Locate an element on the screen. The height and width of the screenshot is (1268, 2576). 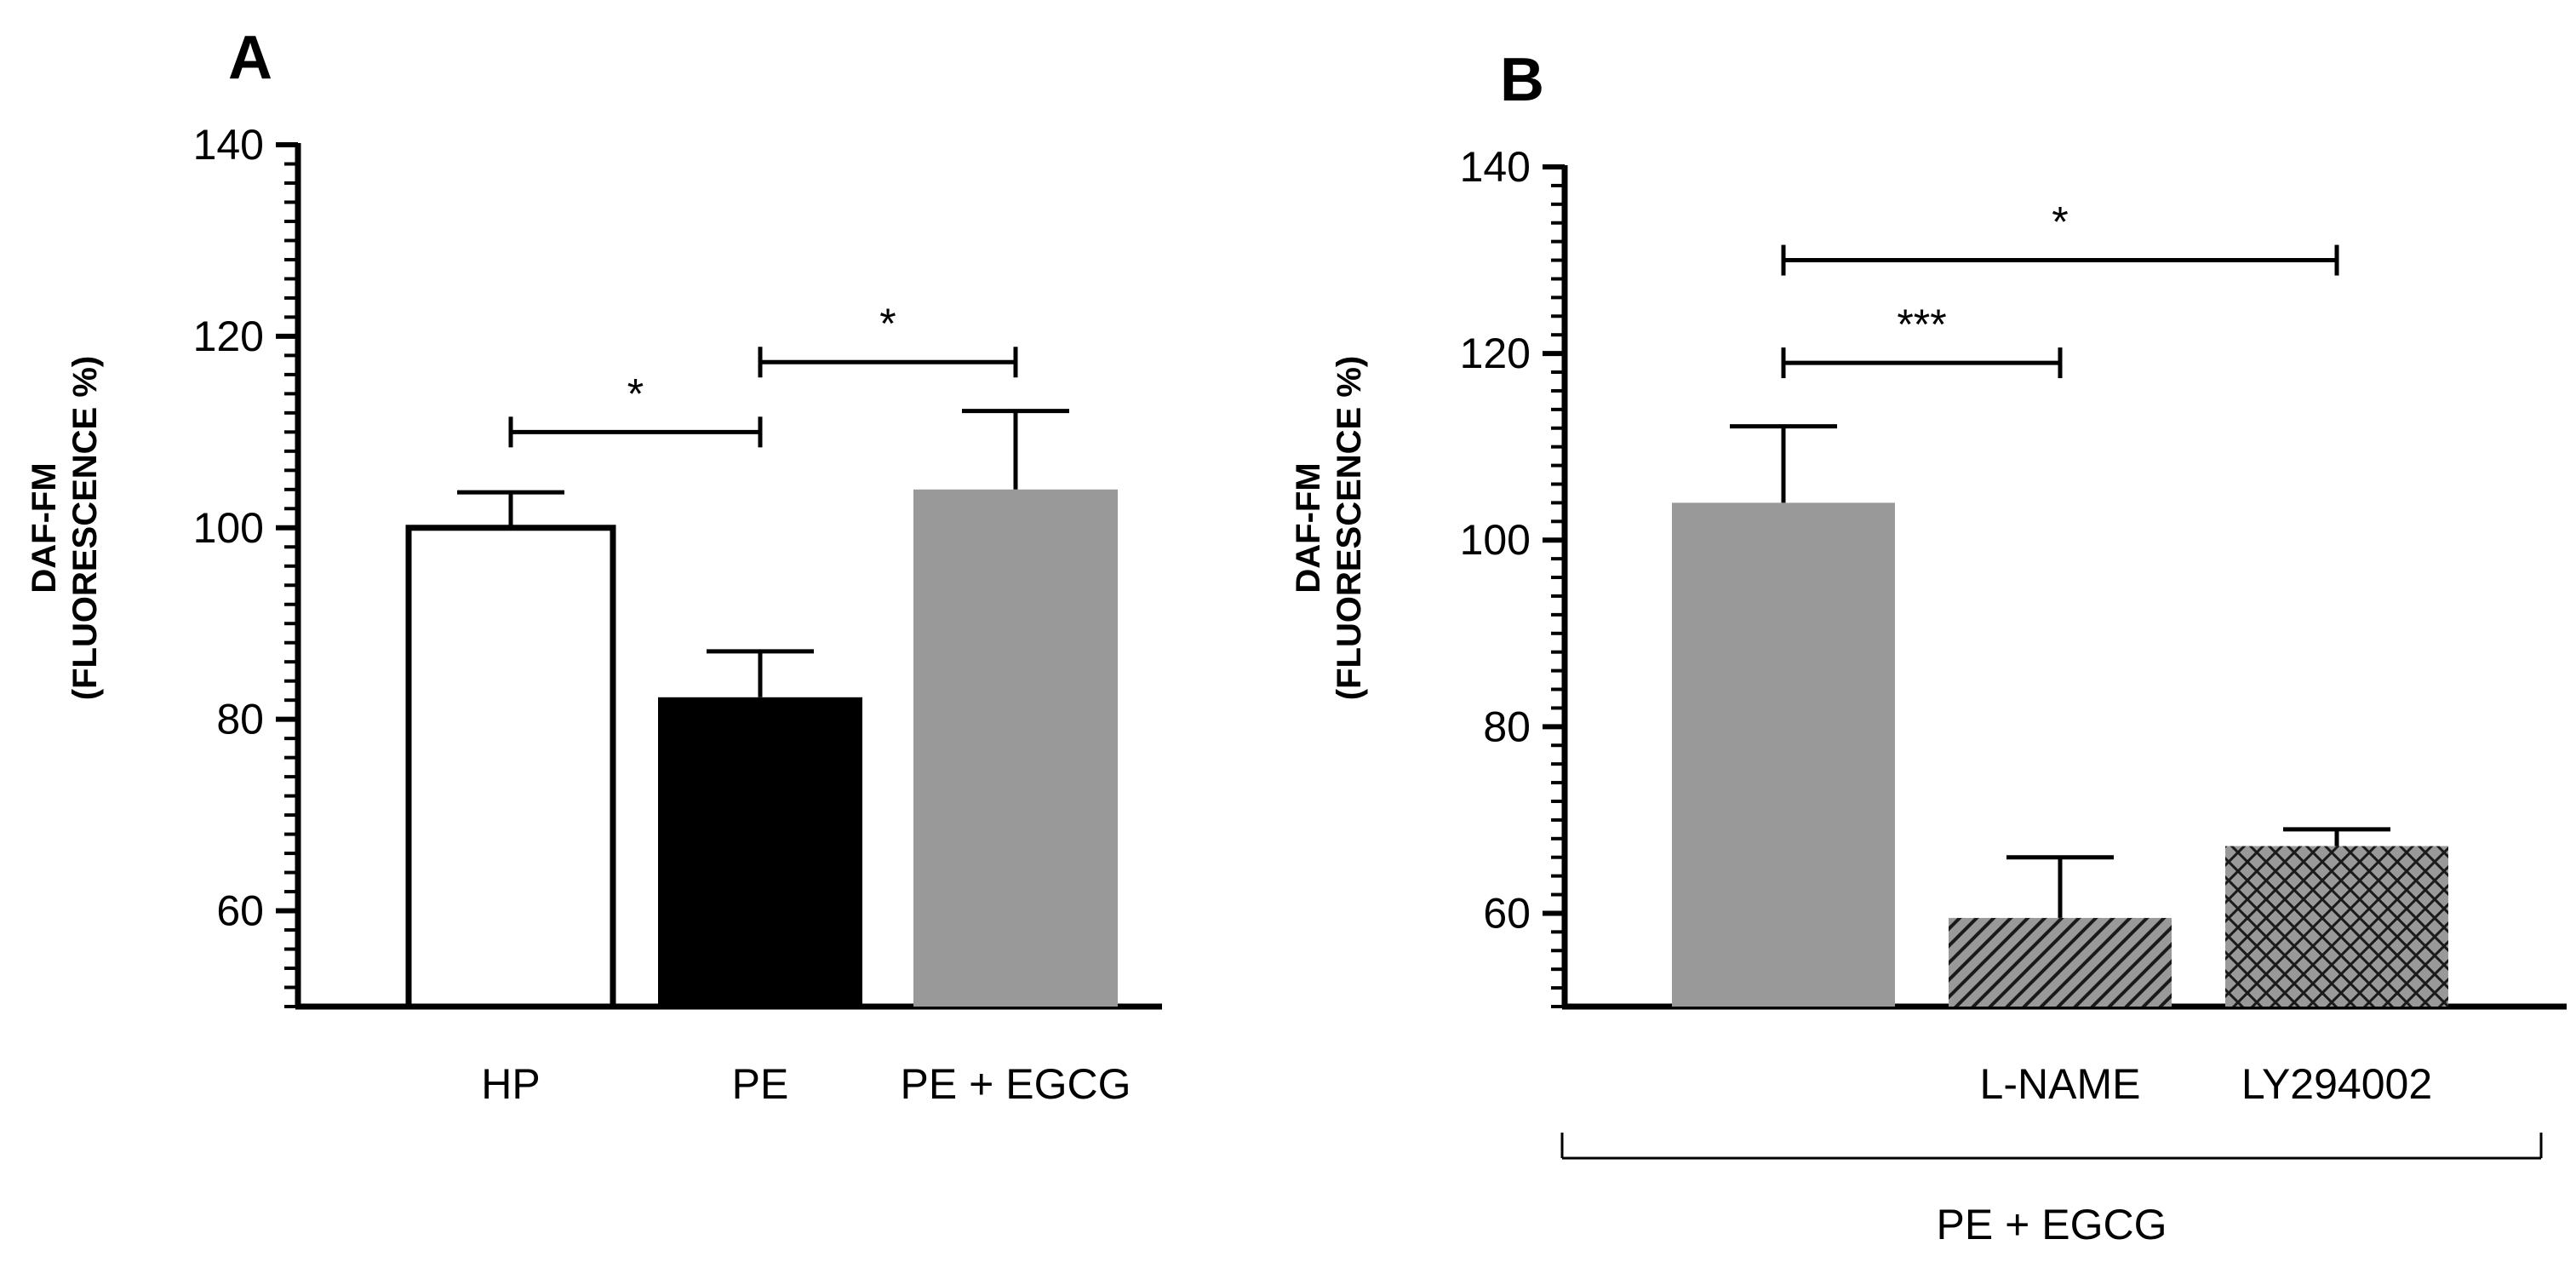
category-label-a-1: PE is located at coordinates (760, 1084).